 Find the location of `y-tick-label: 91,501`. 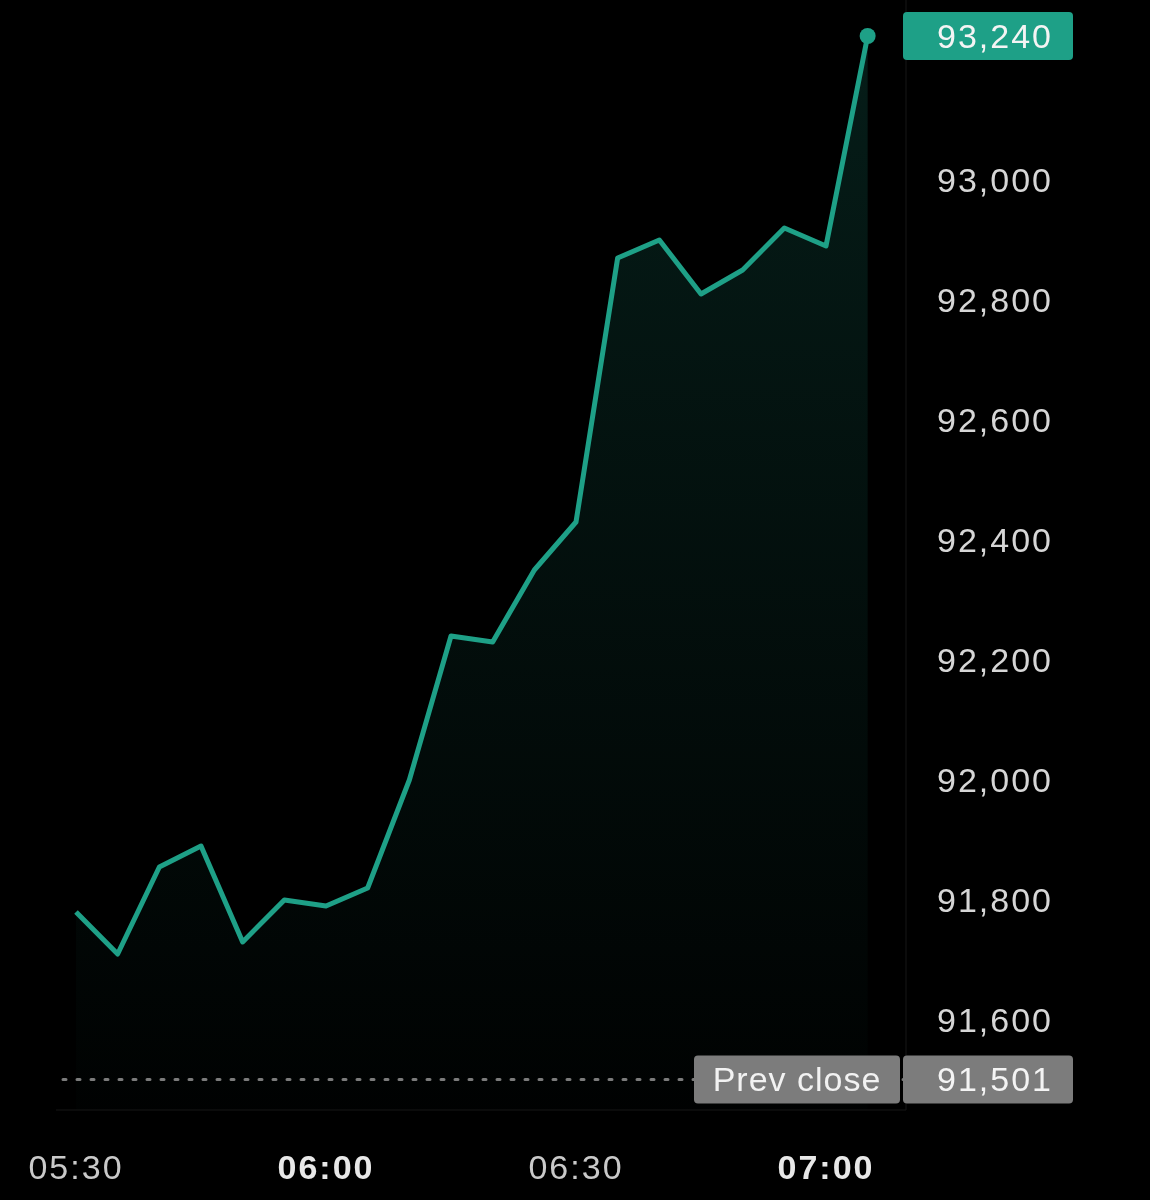

y-tick-label: 91,501 is located at coordinates (995, 1079).